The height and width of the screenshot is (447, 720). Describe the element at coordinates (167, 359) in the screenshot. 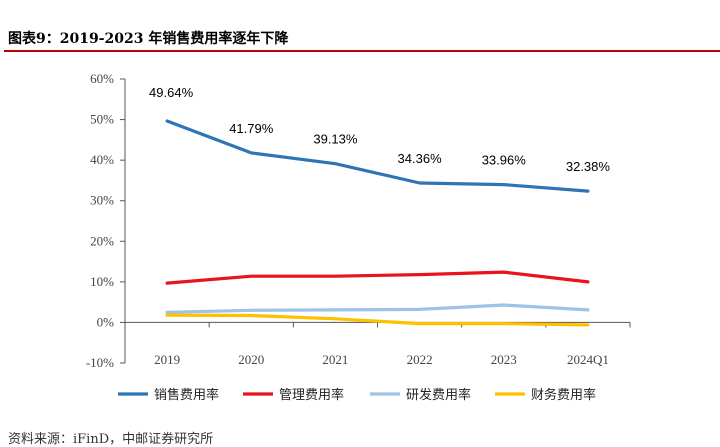

I see `x-tick-label: 2019` at that location.